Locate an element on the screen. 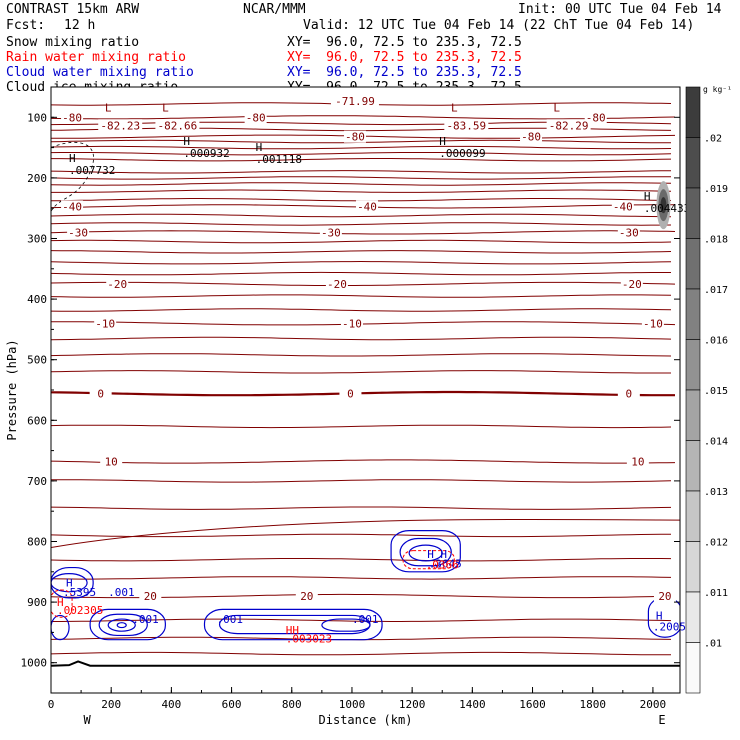 This screenshot has width=740, height=740. cloud-water-label: .3645 is located at coordinates (445, 563).